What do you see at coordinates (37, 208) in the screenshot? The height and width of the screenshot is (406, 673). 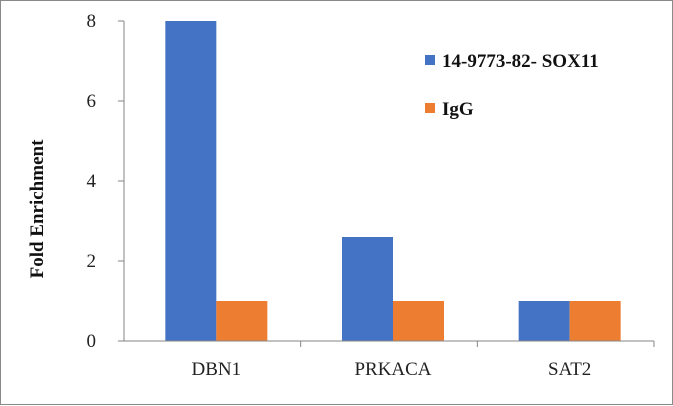 I see `y-axis-label: Fold Enrichment` at bounding box center [37, 208].